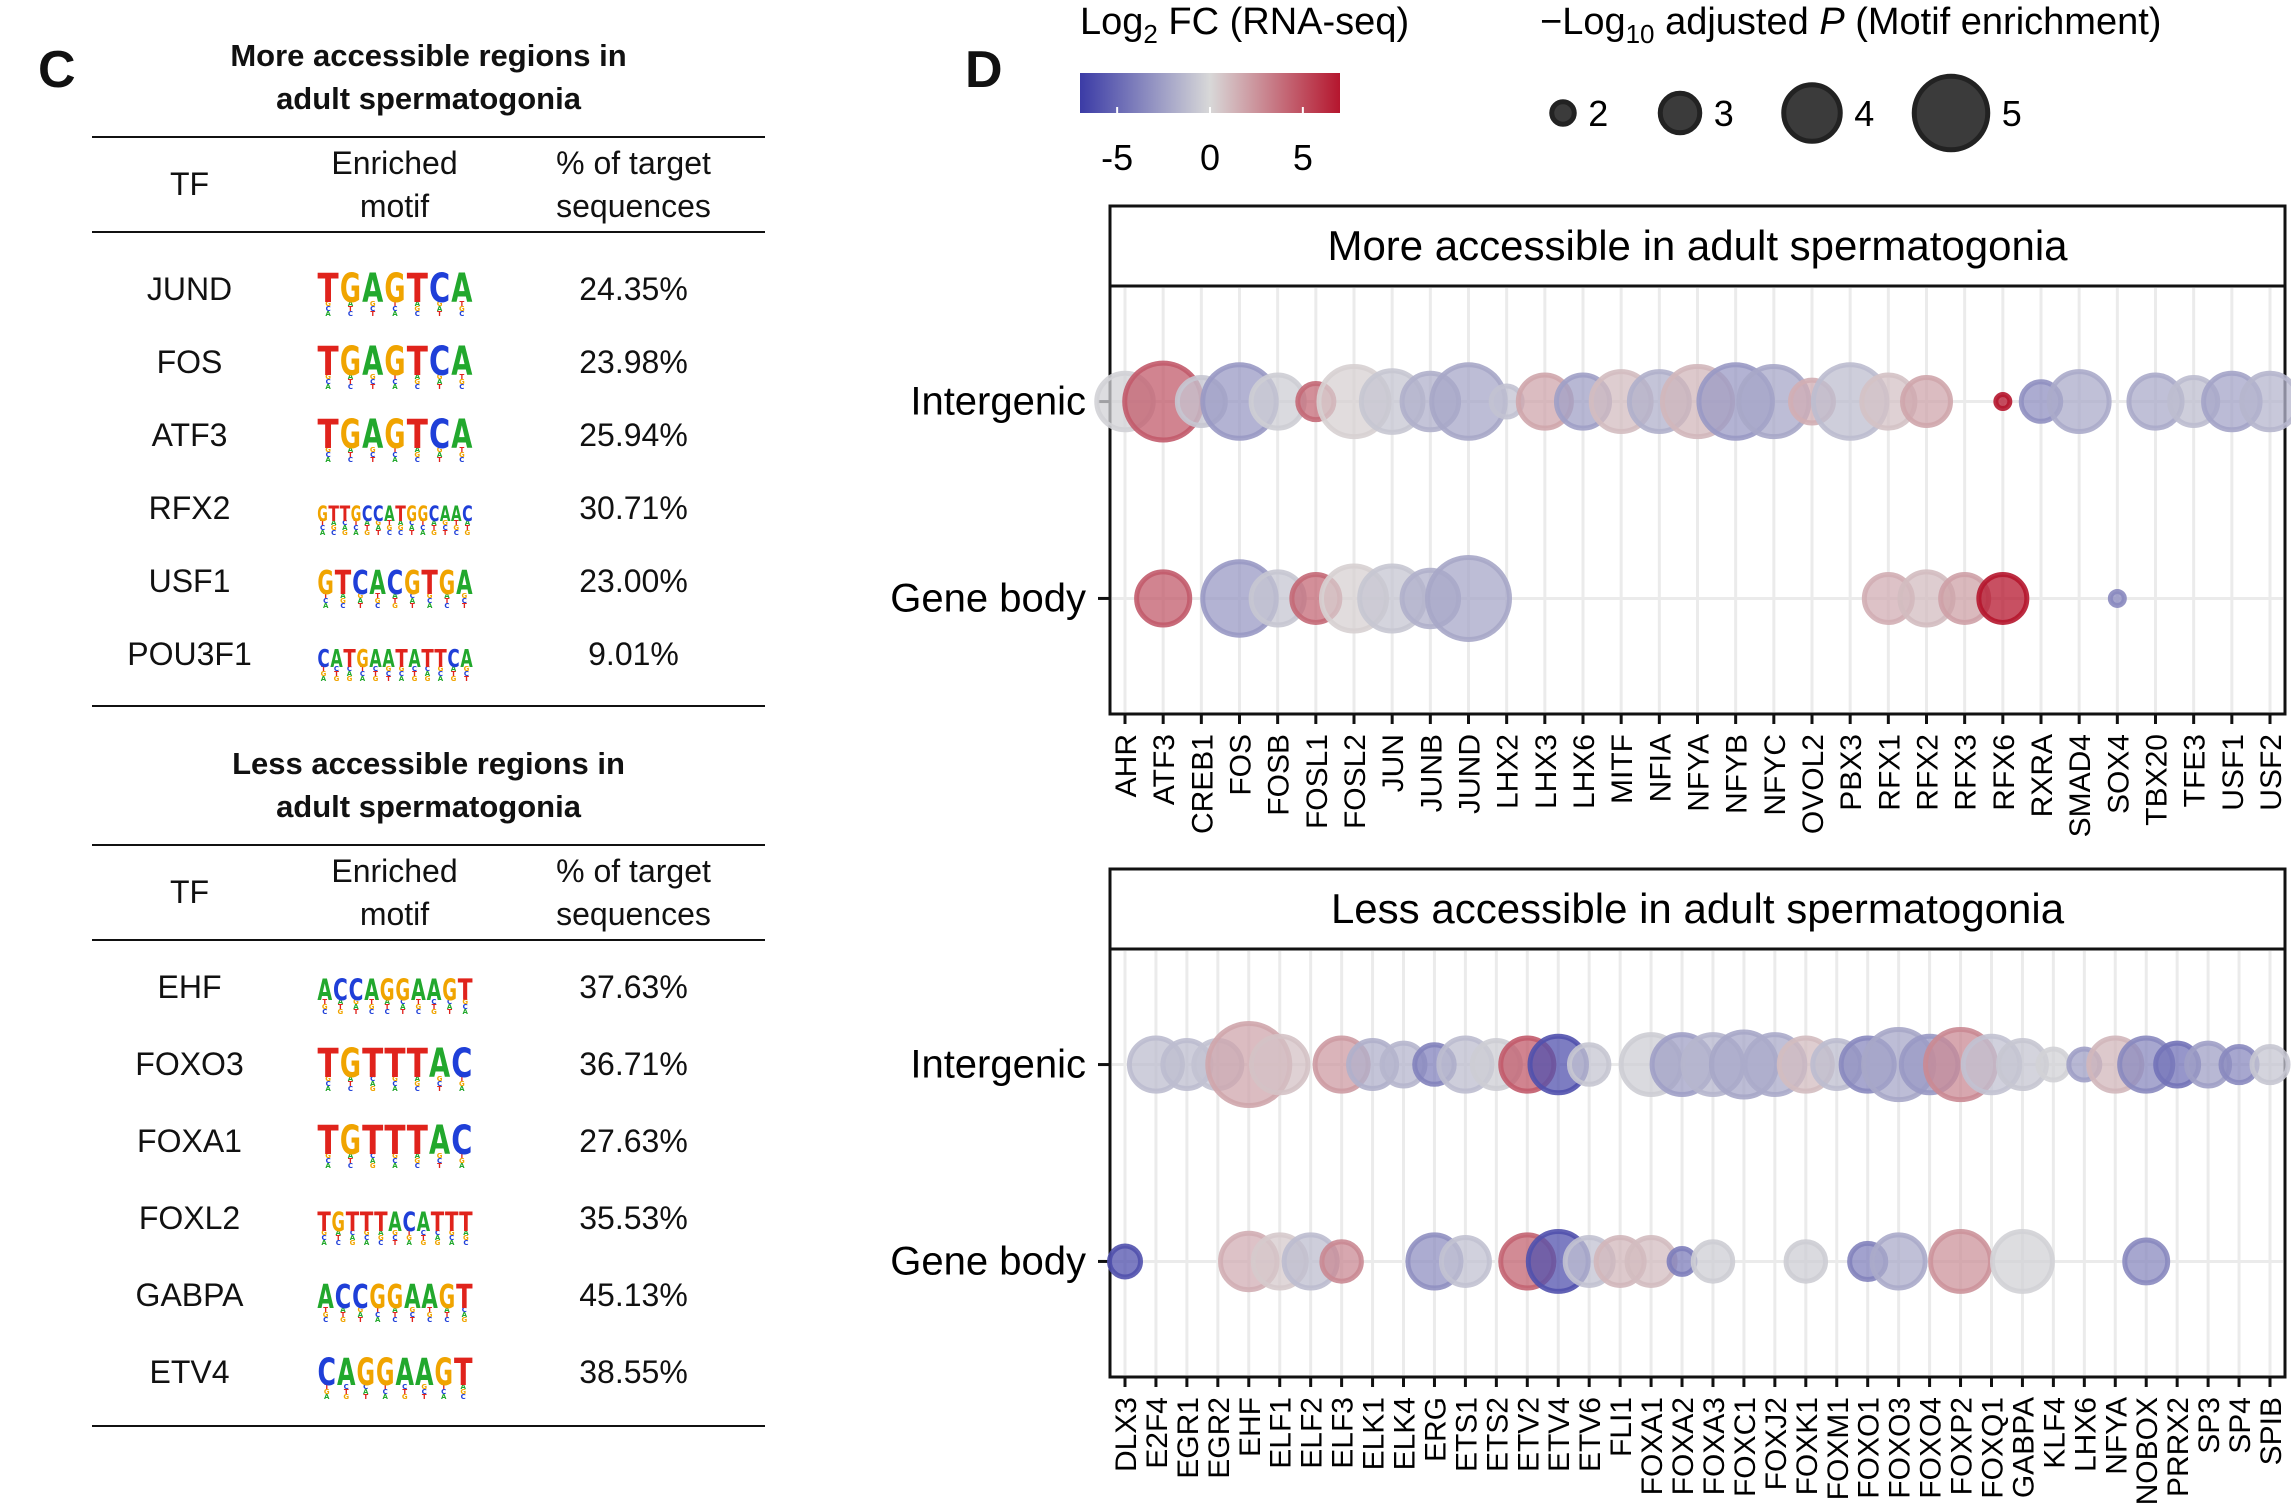 Image resolution: width=2291 pixels, height=1507 pixels. I want to click on target-percent: 45.13%, so click(633, 1295).